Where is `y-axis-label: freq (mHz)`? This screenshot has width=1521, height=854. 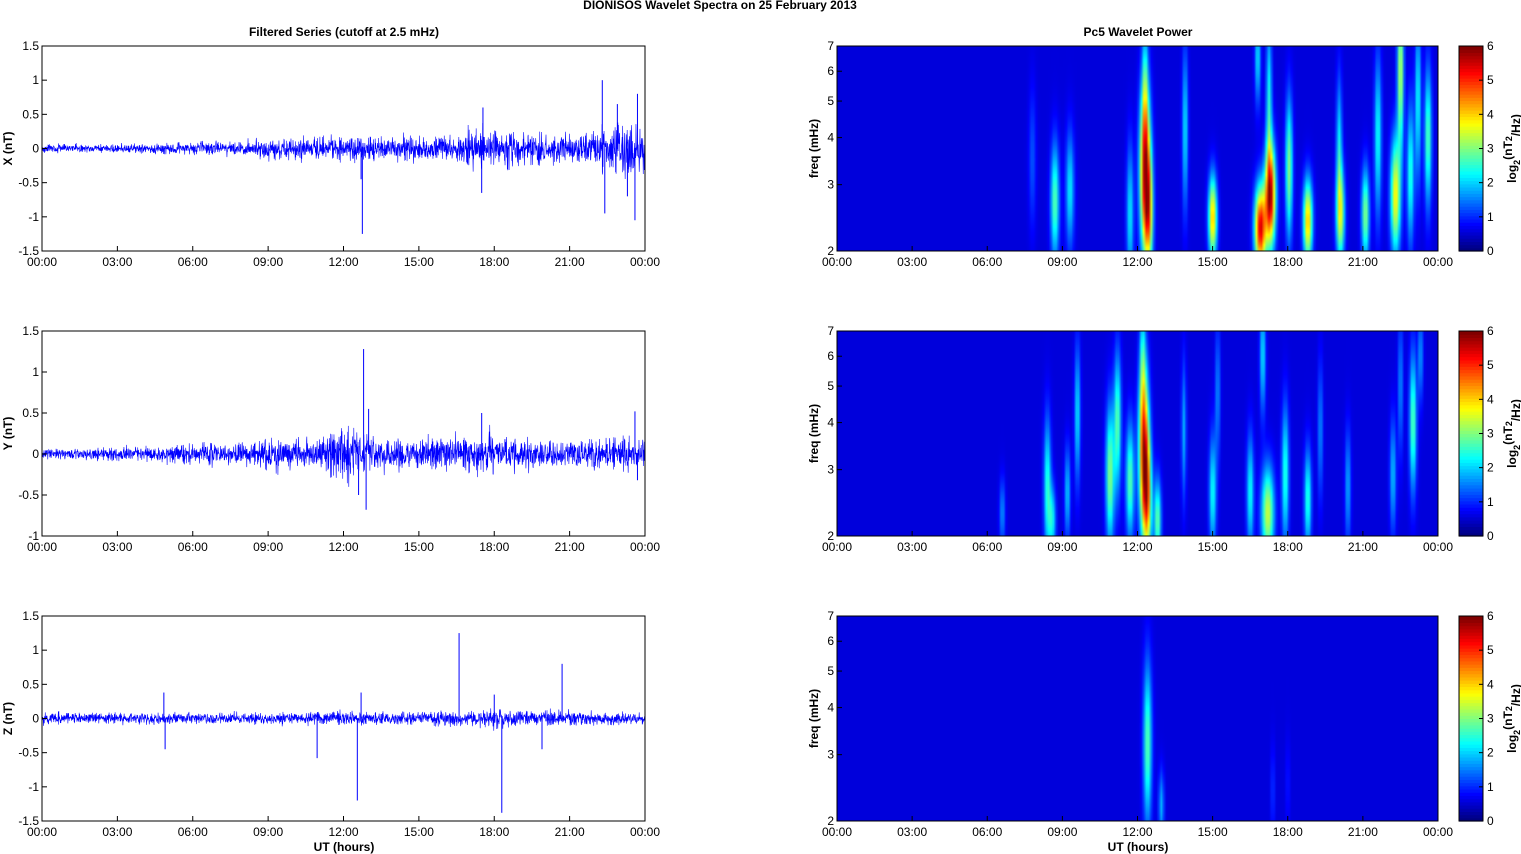
y-axis-label: freq (mHz) is located at coordinates (814, 718).